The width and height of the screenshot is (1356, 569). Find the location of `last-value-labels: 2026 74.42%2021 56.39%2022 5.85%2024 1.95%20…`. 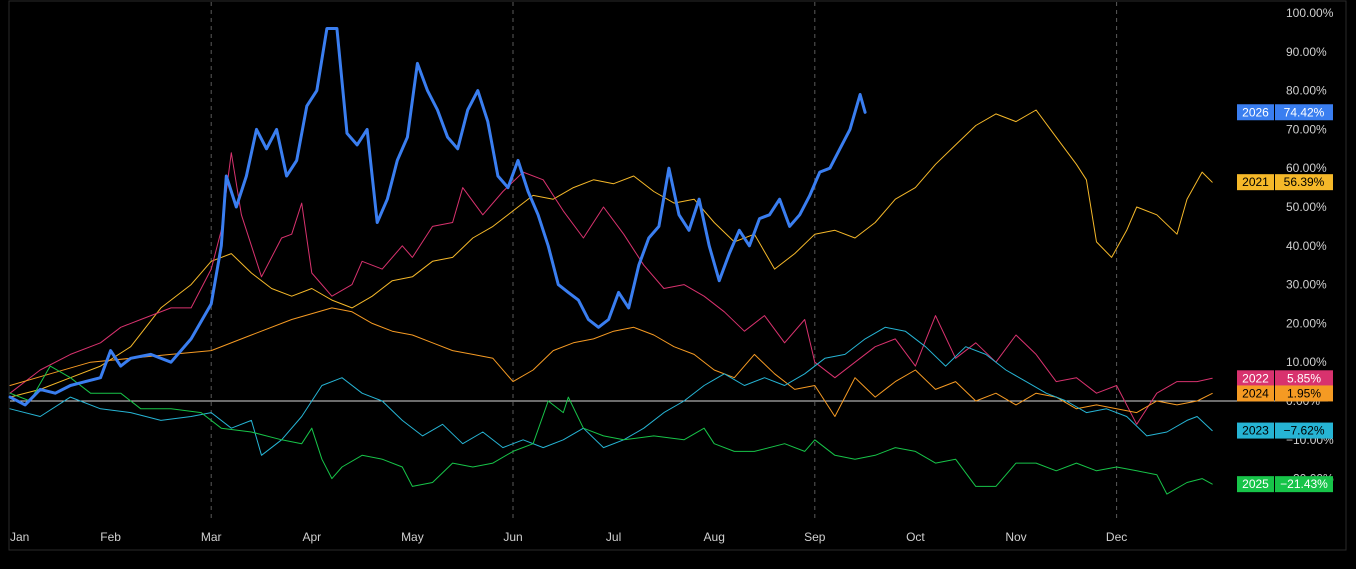

last-value-labels: 2026 74.42%2021 56.39%2022 5.85%2024 1.95%20… is located at coordinates (1285, 298).